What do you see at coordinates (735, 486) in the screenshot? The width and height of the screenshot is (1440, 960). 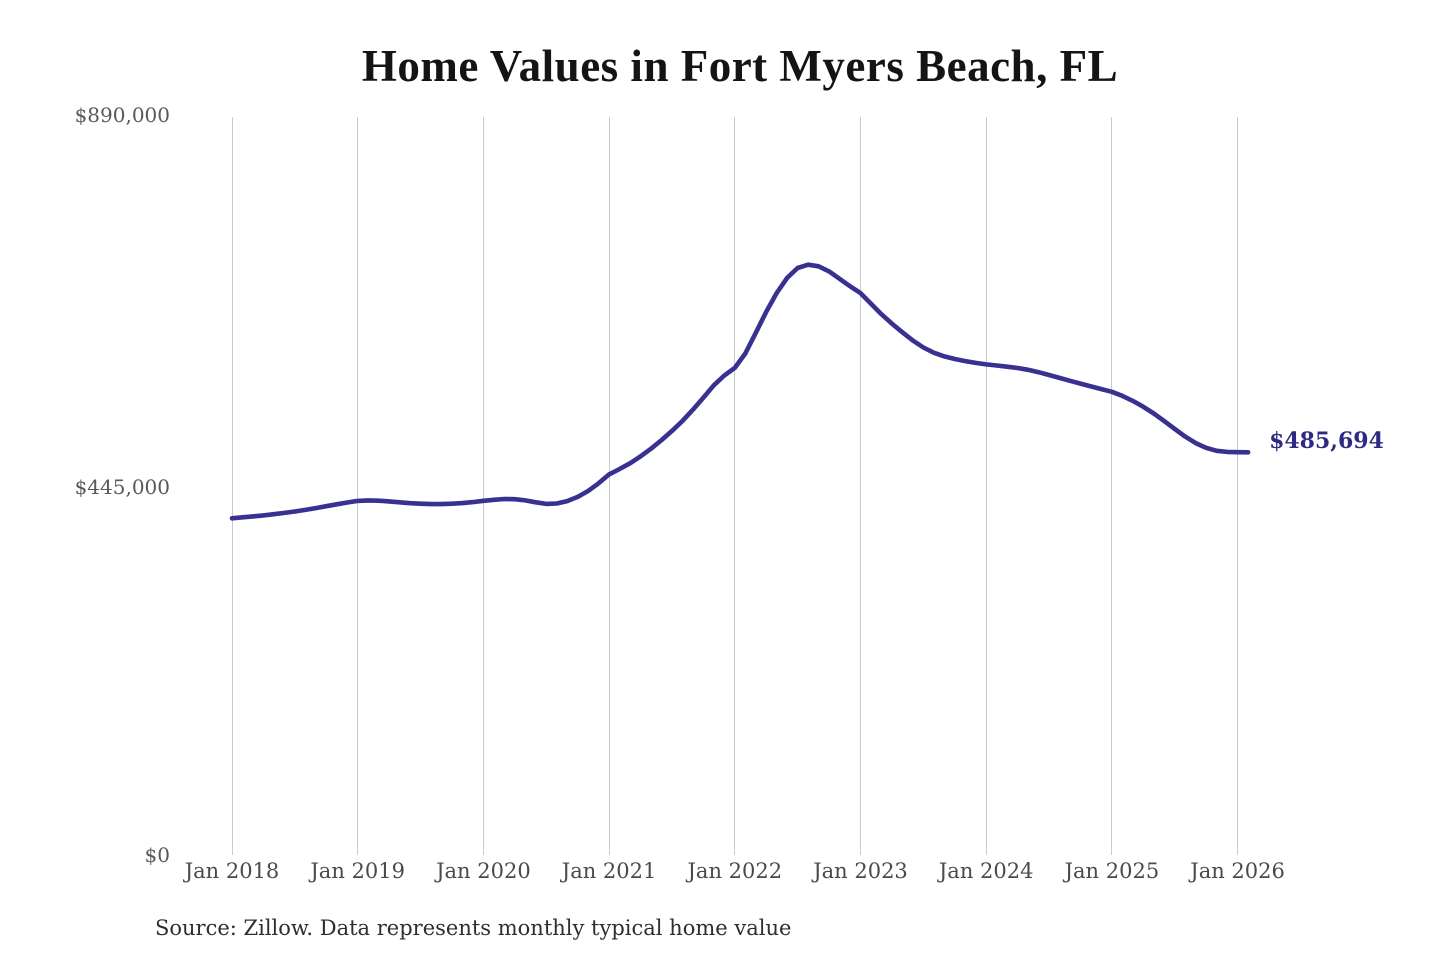 I see `gridline-jan-2022` at bounding box center [735, 486].